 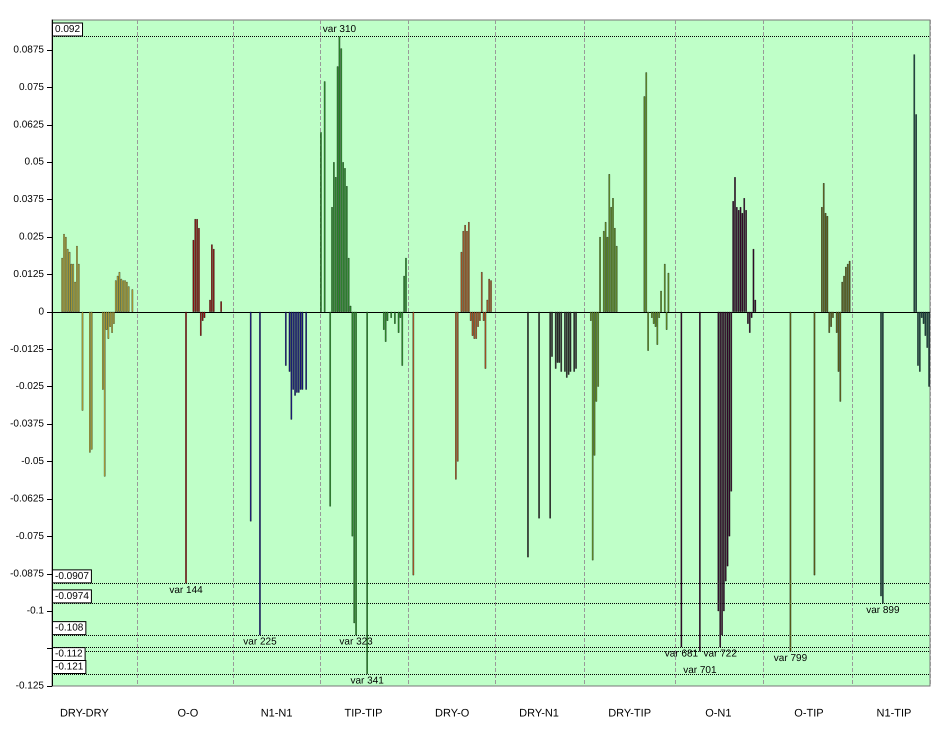 What do you see at coordinates (28, 50) in the screenshot?
I see `y-tick-label: 0.0875` at bounding box center [28, 50].